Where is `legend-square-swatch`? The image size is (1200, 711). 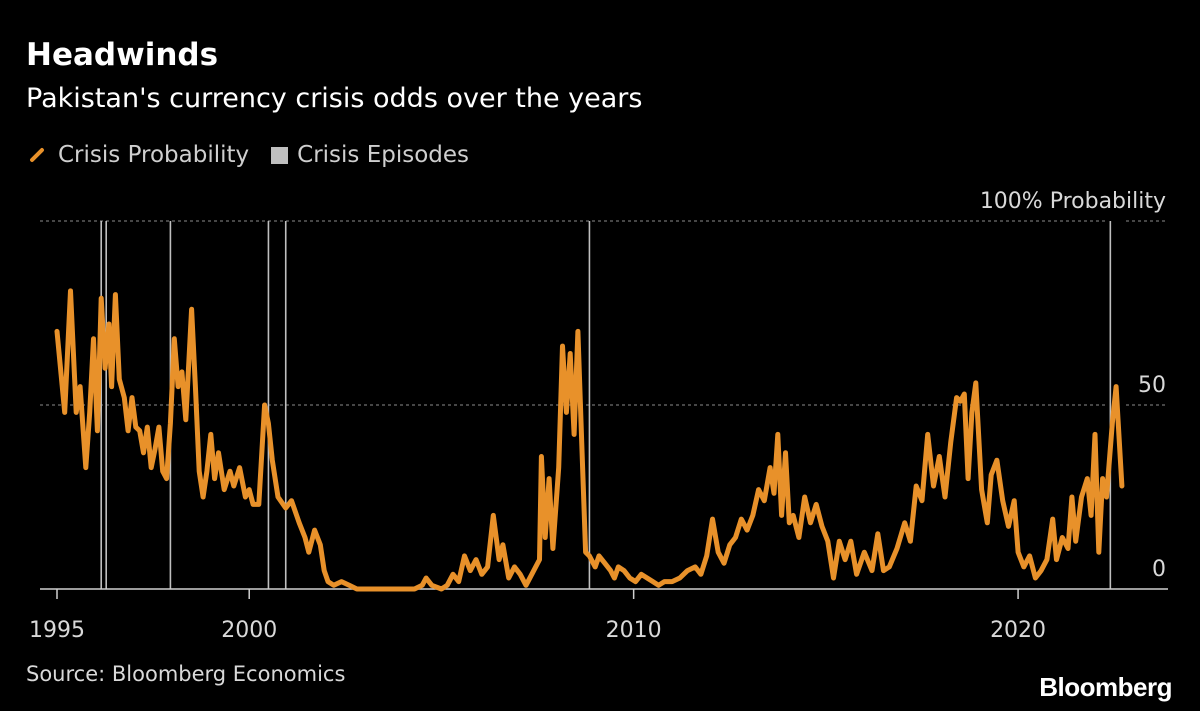 legend-square-swatch is located at coordinates (280, 155).